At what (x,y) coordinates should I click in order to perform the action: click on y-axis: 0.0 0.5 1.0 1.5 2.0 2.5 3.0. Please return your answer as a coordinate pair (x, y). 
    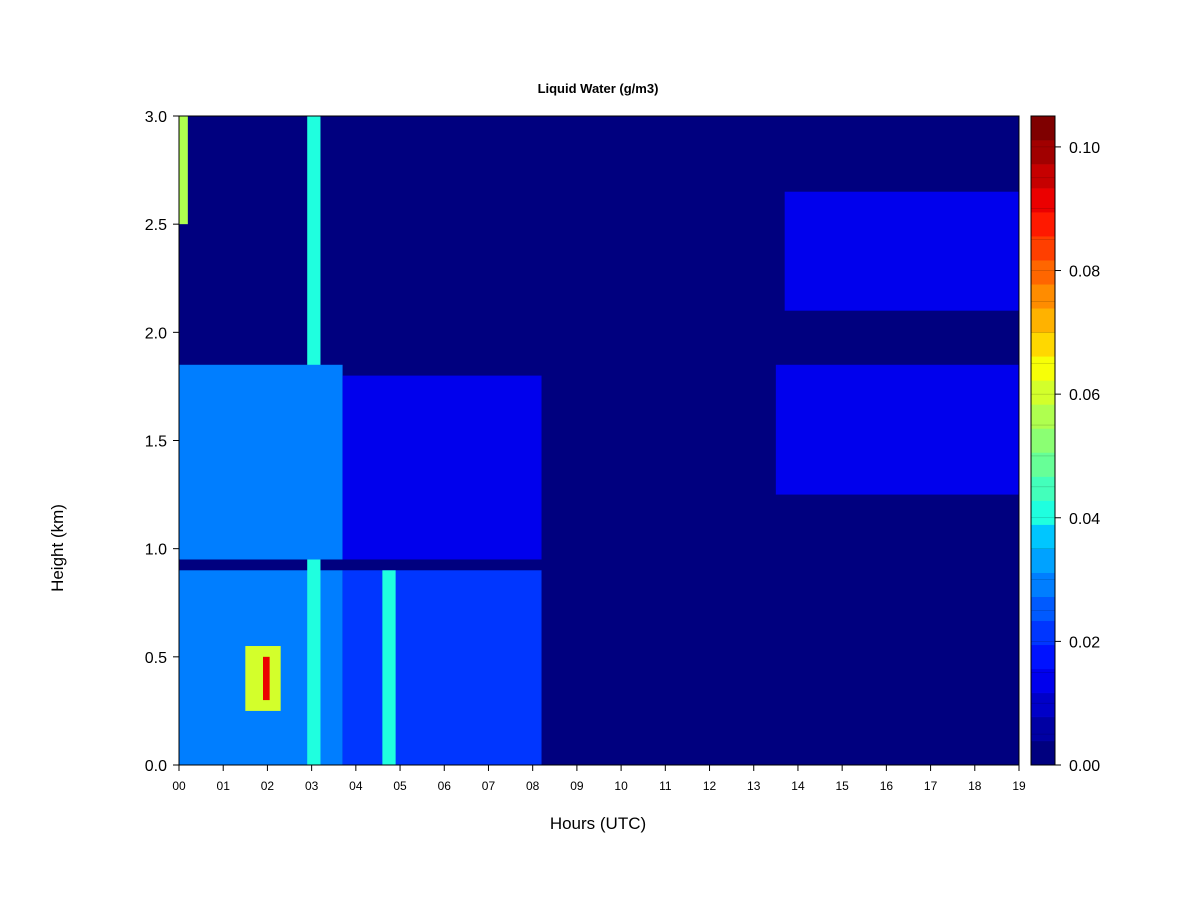
    Looking at the image, I should click on (162, 442).